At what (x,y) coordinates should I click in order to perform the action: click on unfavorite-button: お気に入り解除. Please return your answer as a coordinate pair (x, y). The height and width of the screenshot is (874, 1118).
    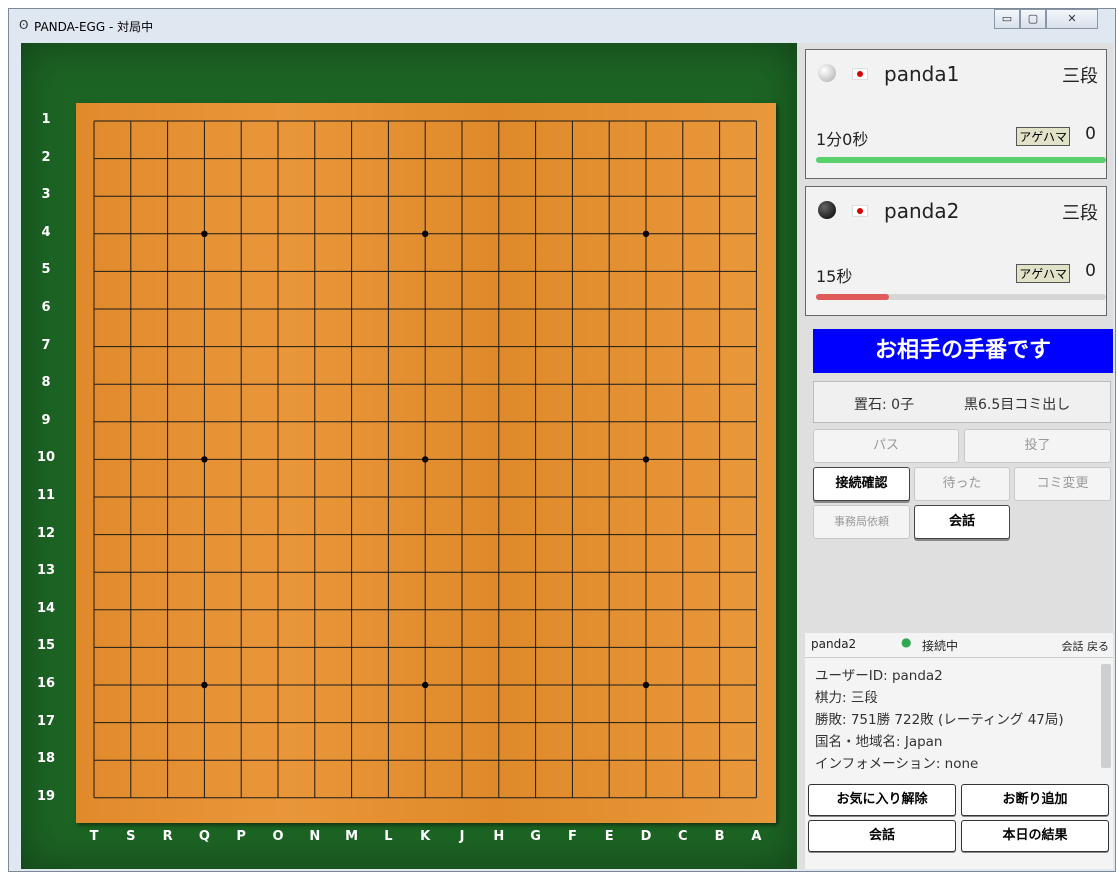
    Looking at the image, I should click on (882, 800).